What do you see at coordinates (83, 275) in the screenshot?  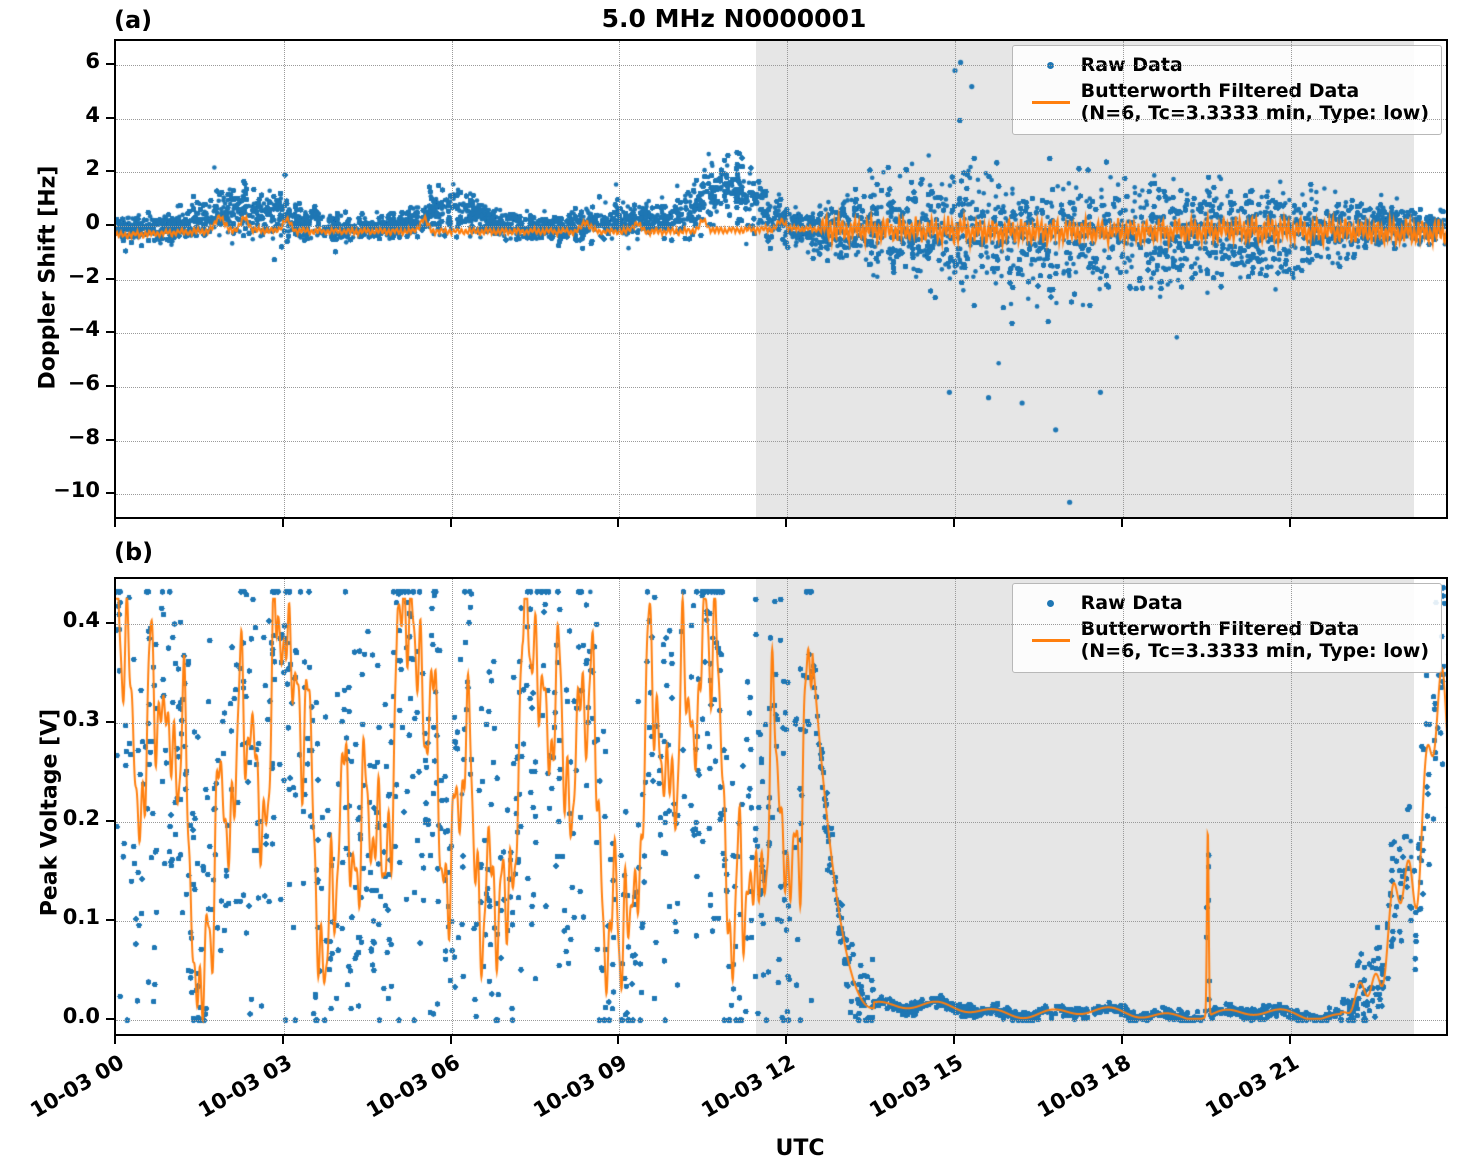 I see `y-tick-label: −2` at bounding box center [83, 275].